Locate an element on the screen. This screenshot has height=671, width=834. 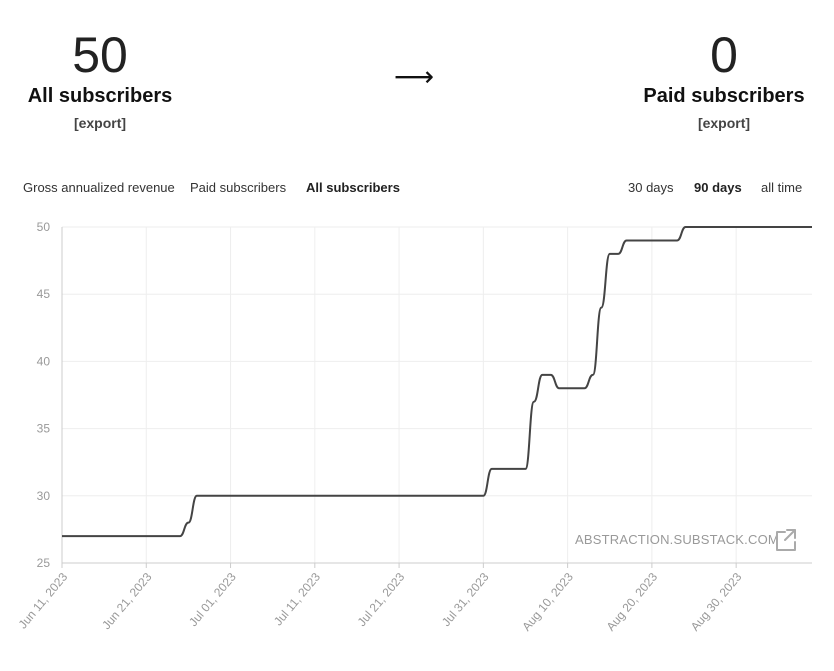
x-tick-label: Aug 20, 2023 is located at coordinates (632, 602).